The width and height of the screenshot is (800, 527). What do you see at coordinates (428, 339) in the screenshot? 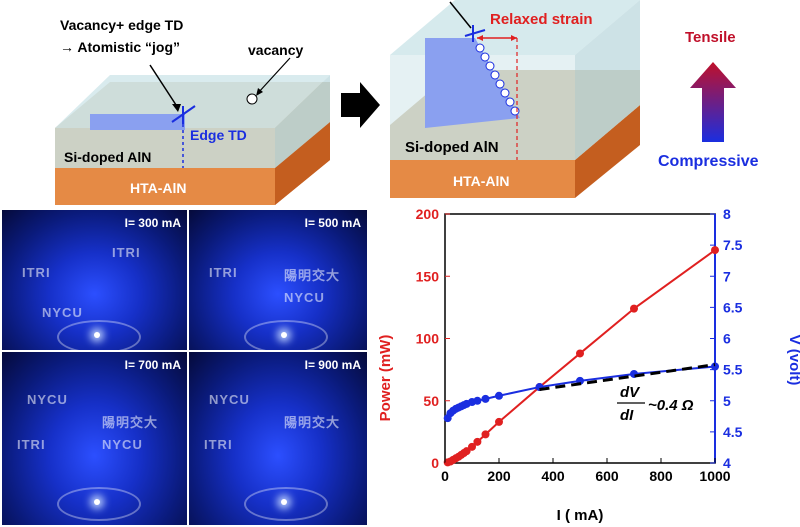
I see `y-left-tick-label: 100` at bounding box center [428, 339].